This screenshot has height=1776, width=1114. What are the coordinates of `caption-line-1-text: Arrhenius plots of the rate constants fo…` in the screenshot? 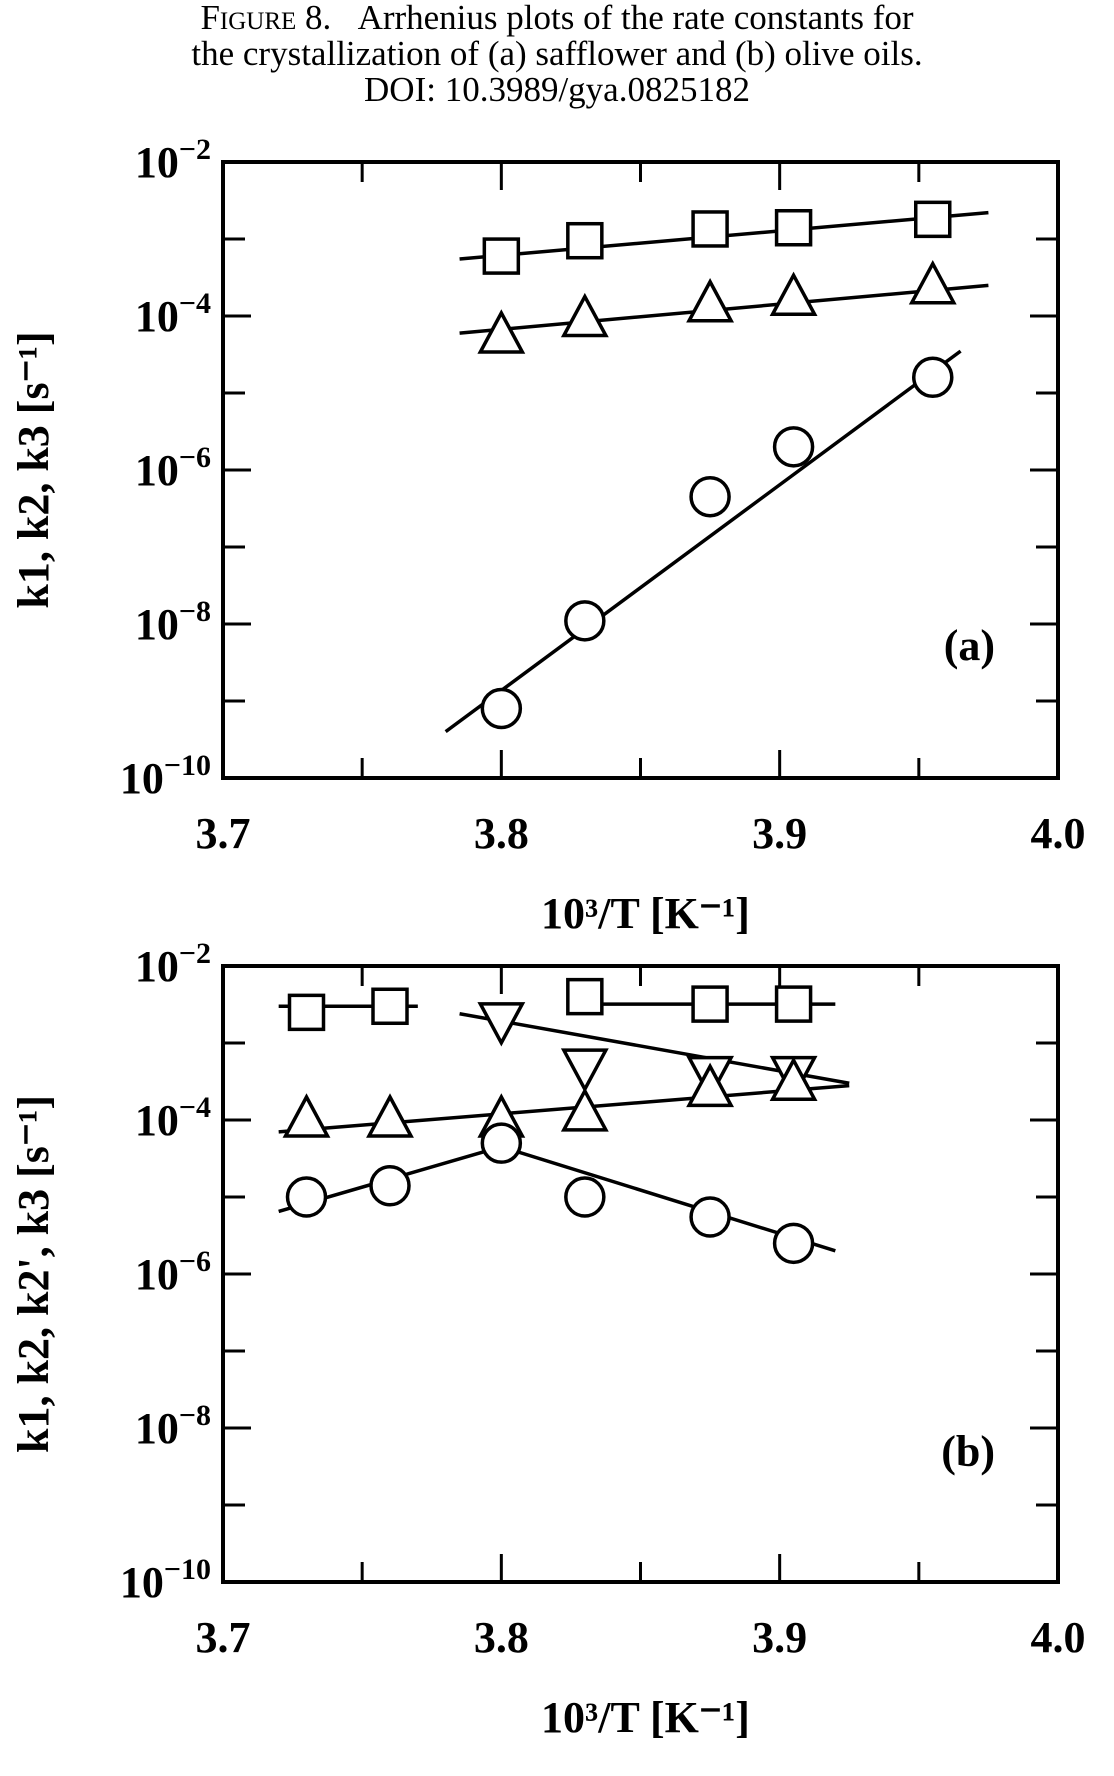 It's located at (635, 18).